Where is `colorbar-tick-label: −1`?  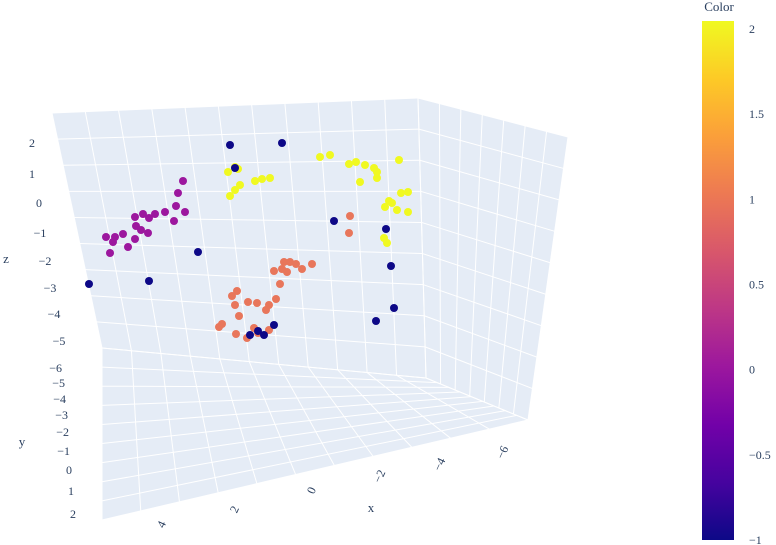
colorbar-tick-label: −1 is located at coordinates (755, 539).